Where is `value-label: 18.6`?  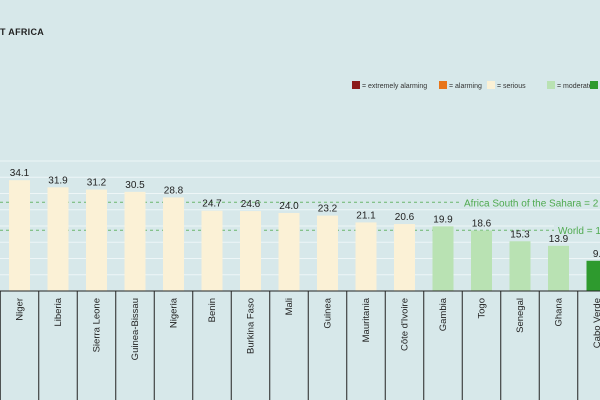
value-label: 18.6 is located at coordinates (482, 224).